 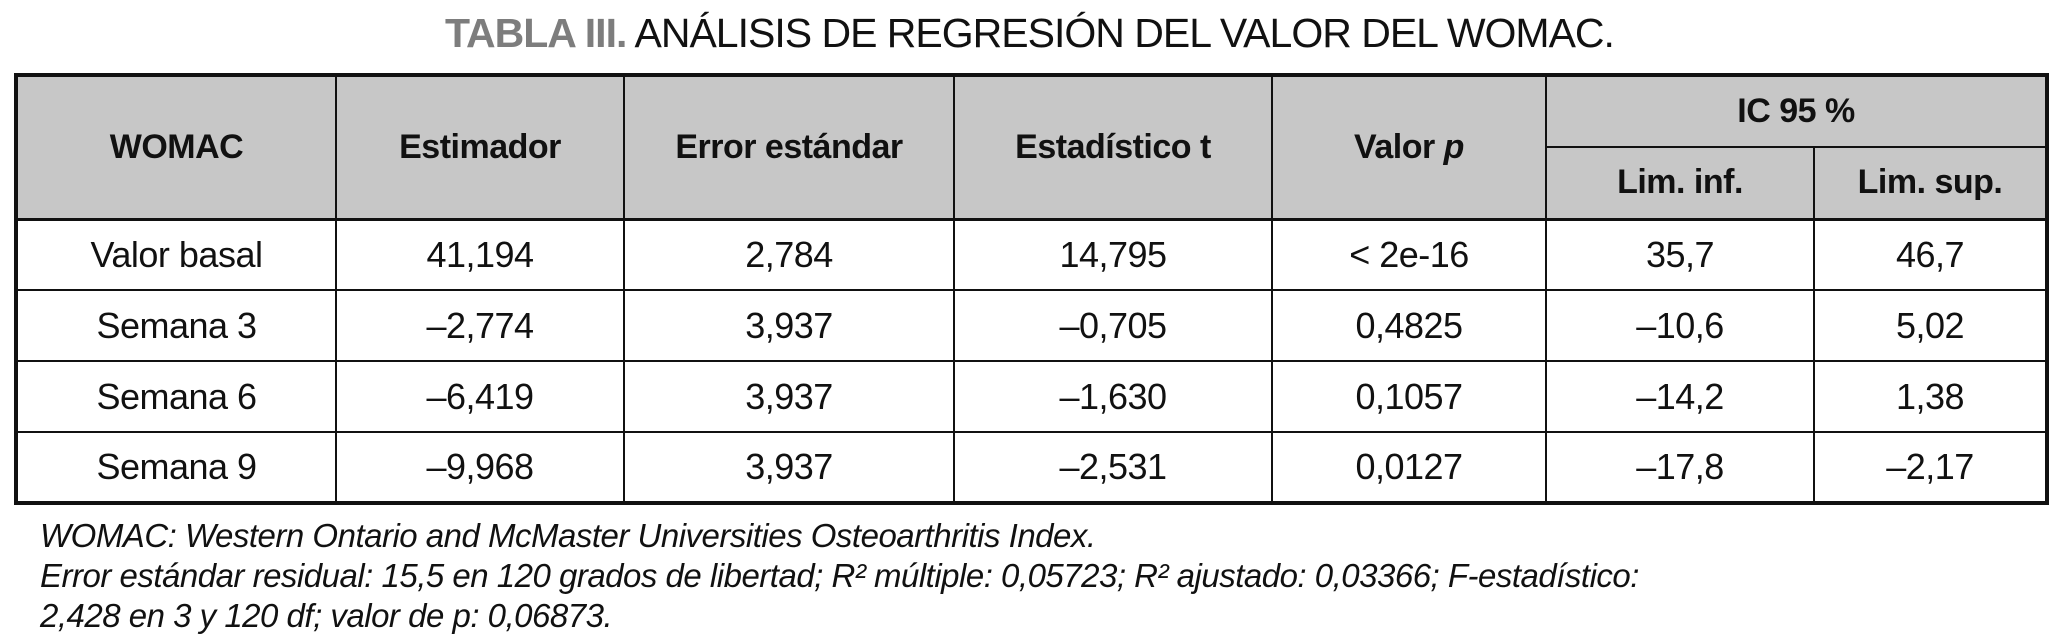 What do you see at coordinates (1796, 111) in the screenshot?
I see `header-ic95: IC 95 %` at bounding box center [1796, 111].